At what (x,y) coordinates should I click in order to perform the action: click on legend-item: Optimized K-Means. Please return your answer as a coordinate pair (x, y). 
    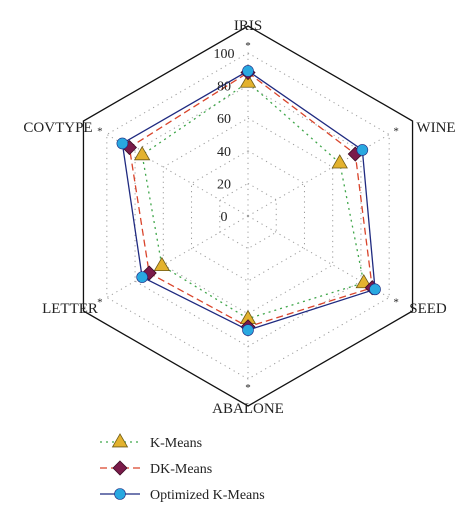
    Looking at the image, I should click on (182, 495).